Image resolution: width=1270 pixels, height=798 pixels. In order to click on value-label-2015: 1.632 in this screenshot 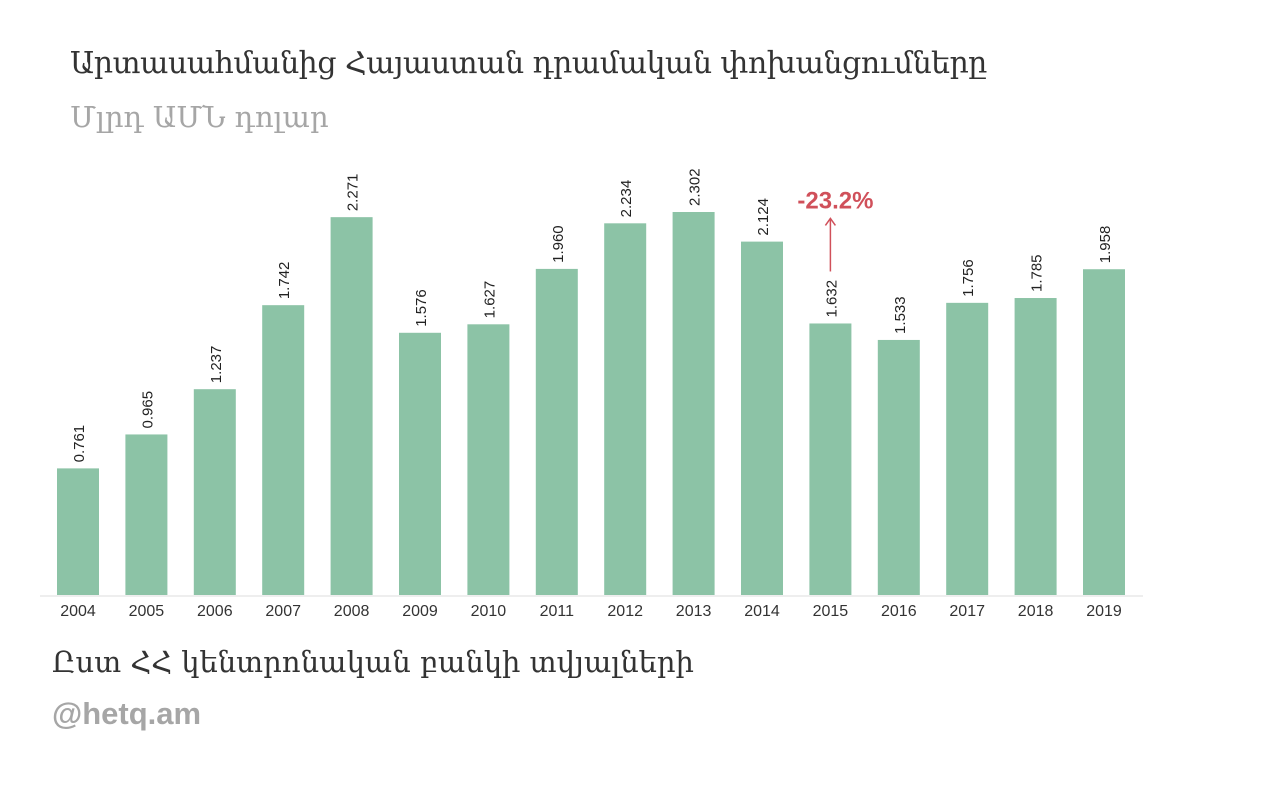, I will do `click(831, 299)`.